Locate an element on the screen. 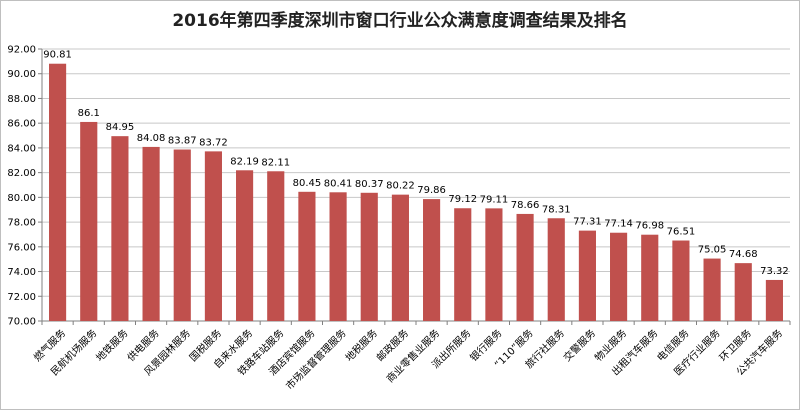  data-label: 83.72 is located at coordinates (213, 142).